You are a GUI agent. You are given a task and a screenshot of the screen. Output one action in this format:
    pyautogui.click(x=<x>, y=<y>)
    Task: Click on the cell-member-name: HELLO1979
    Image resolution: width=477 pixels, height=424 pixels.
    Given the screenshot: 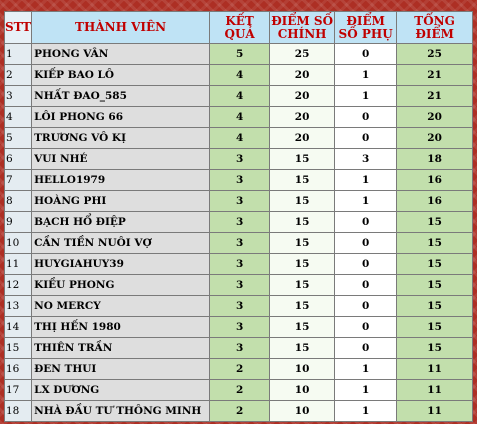 What is the action you would take?
    pyautogui.click(x=121, y=180)
    